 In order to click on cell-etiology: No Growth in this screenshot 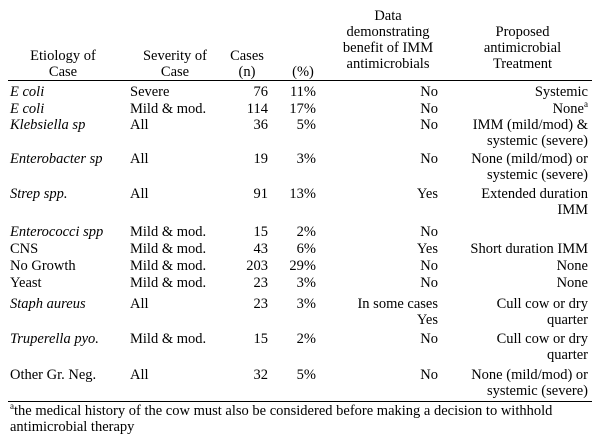, I will do `click(43, 266)`.